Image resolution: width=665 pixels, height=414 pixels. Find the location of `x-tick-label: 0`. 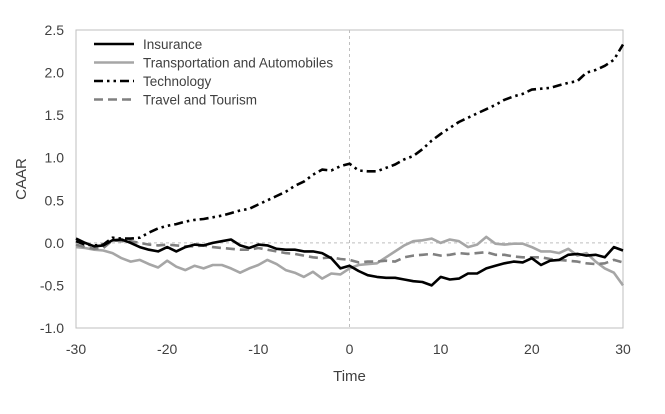

x-tick-label: 0 is located at coordinates (350, 349).